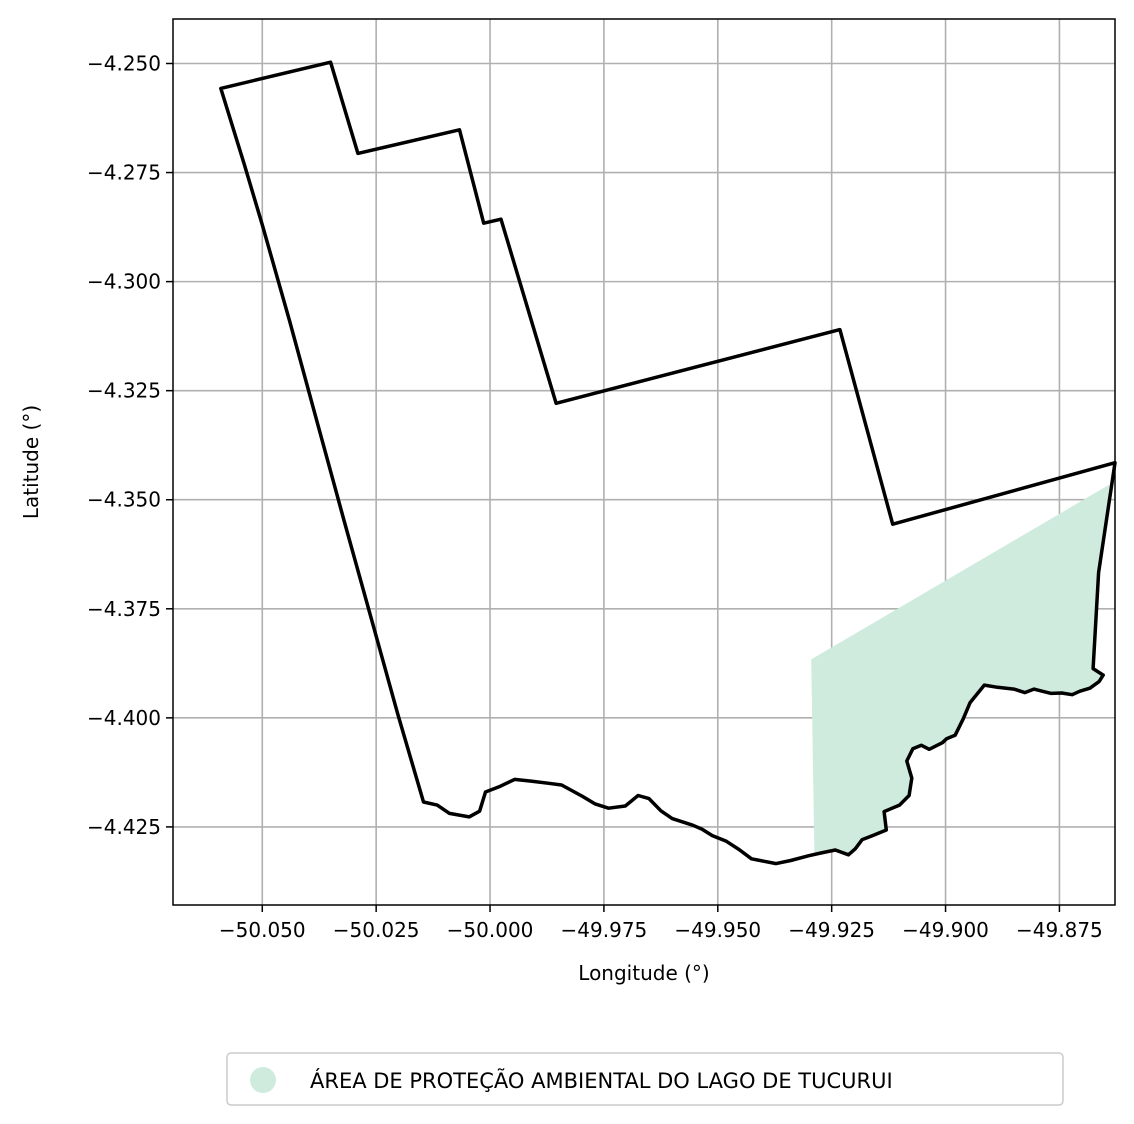 The height and width of the screenshot is (1124, 1134). What do you see at coordinates (831, 930) in the screenshot?
I see `x-tick-label: −49.925` at bounding box center [831, 930].